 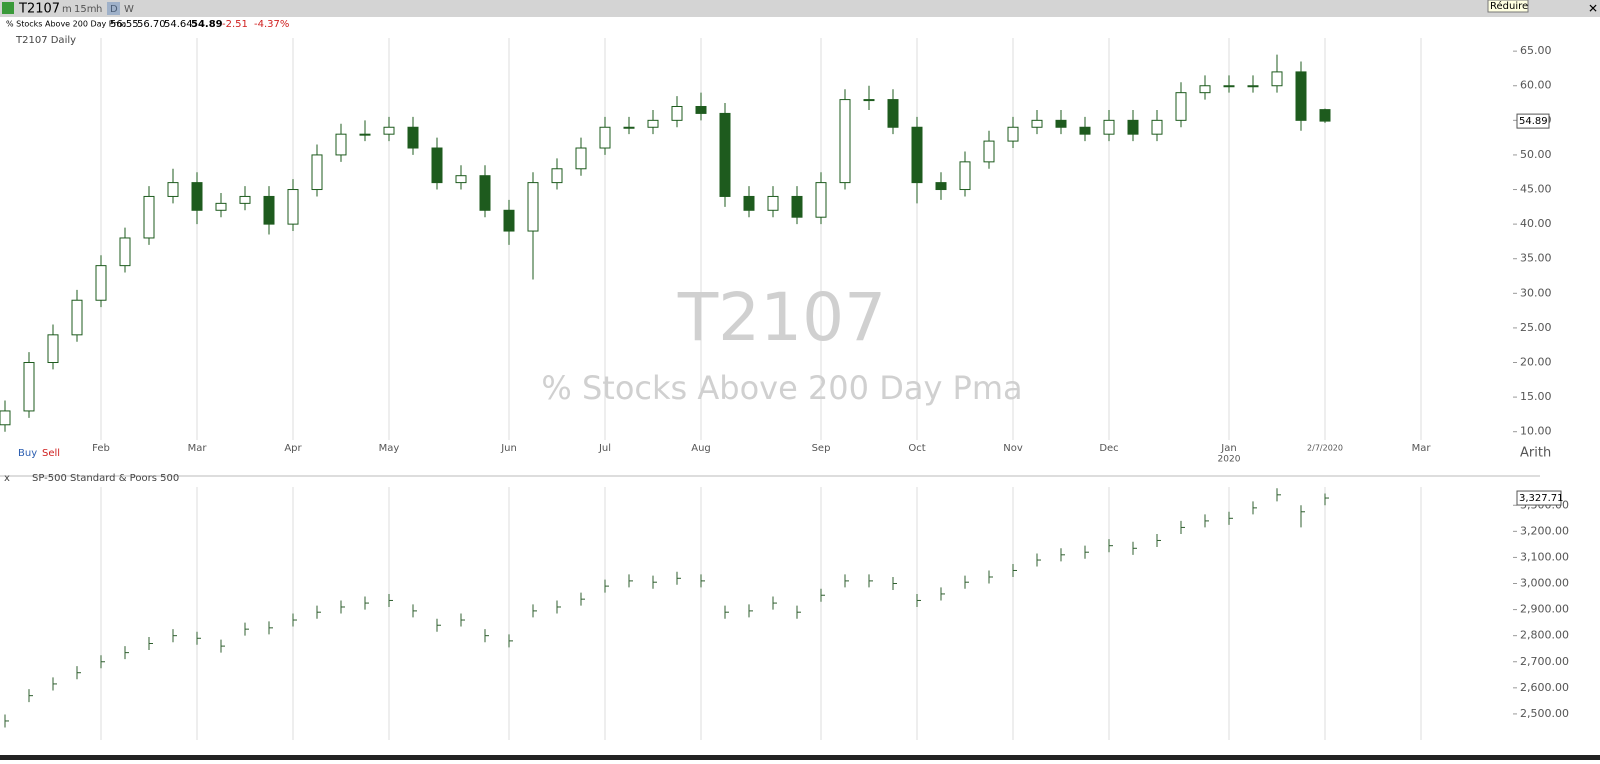 I want to click on y-tick-label: 45.00, so click(x=1536, y=189).